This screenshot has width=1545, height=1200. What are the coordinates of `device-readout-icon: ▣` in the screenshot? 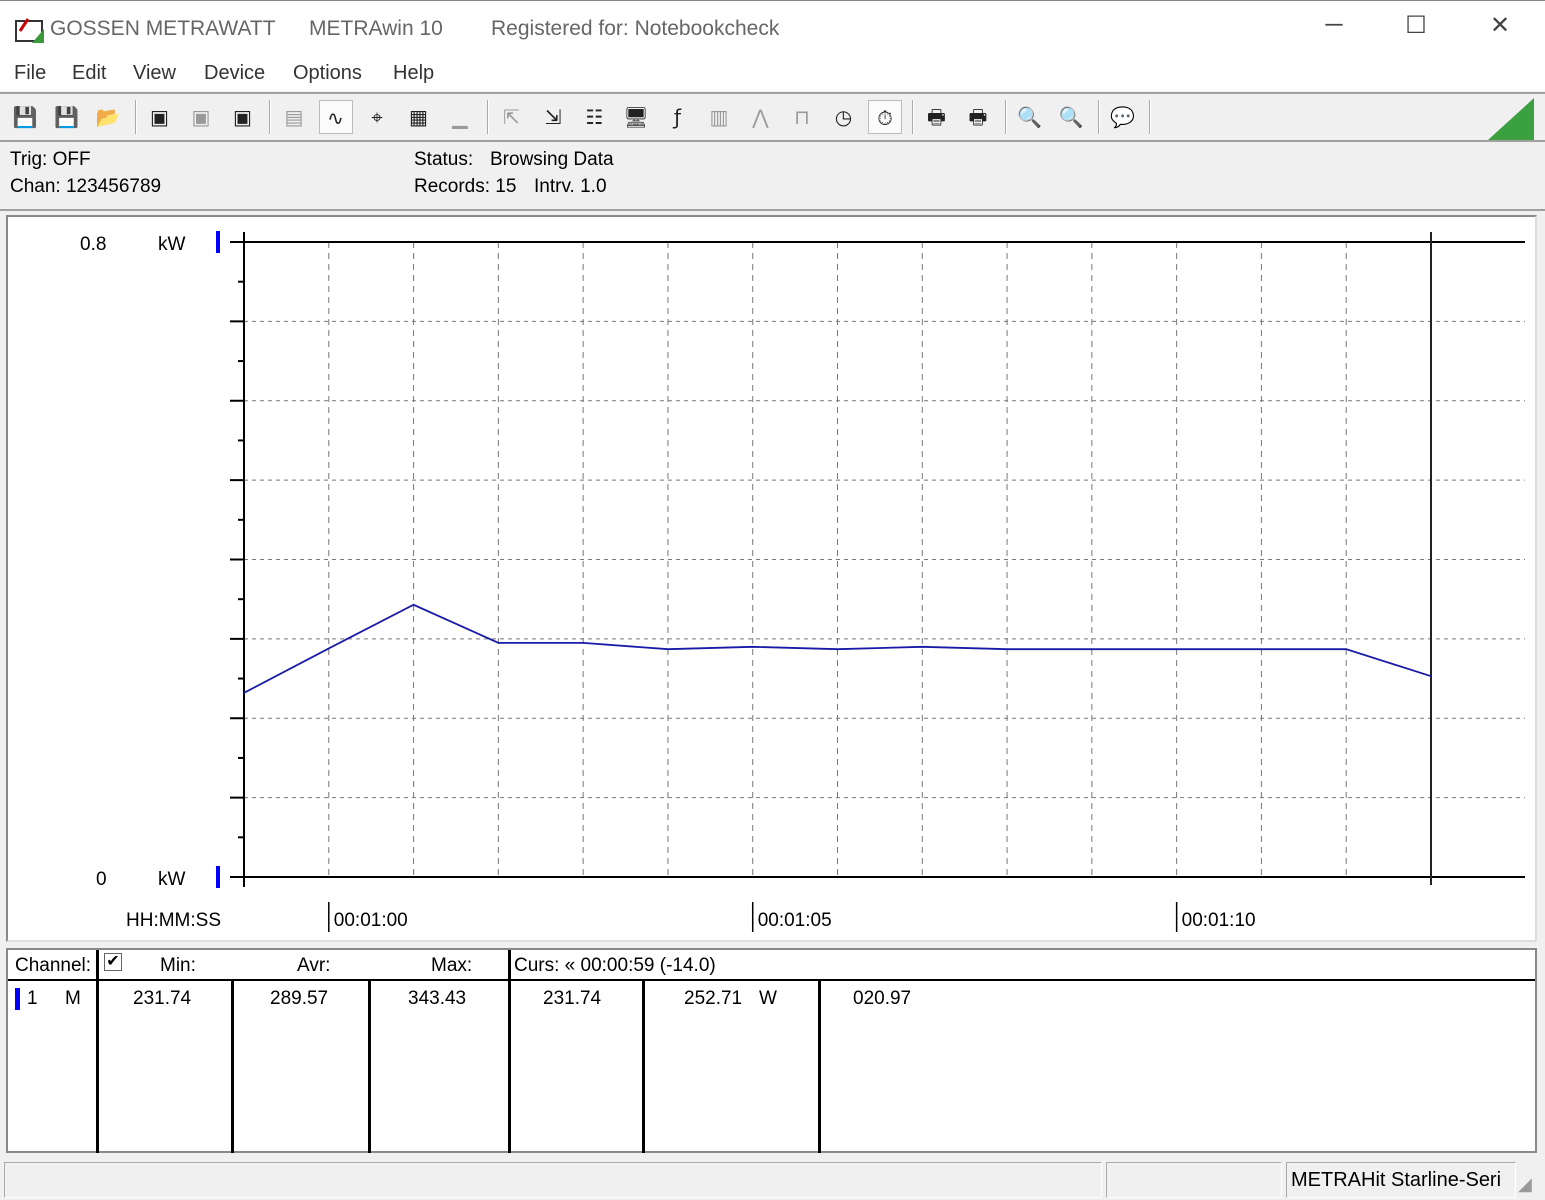 It's located at (159, 117).